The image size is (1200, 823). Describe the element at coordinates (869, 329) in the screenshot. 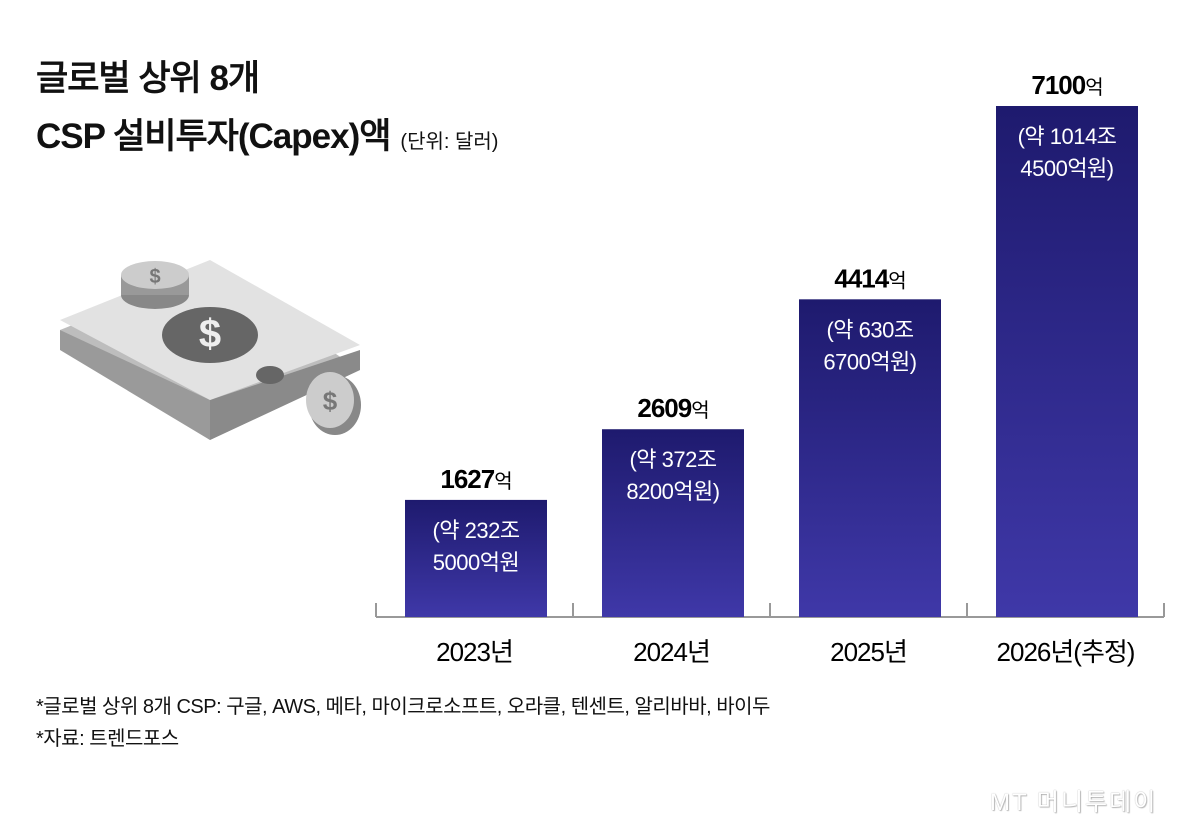

I see `sub-label: (약 630조` at that location.